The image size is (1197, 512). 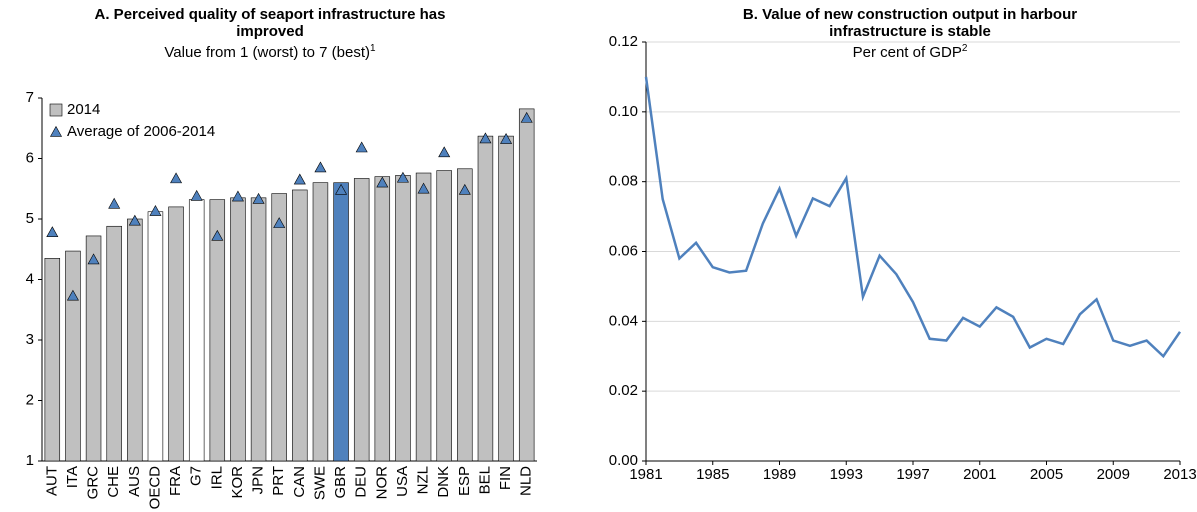 What do you see at coordinates (381, 483) in the screenshot?
I see `x-tick-label: NOR` at bounding box center [381, 483].